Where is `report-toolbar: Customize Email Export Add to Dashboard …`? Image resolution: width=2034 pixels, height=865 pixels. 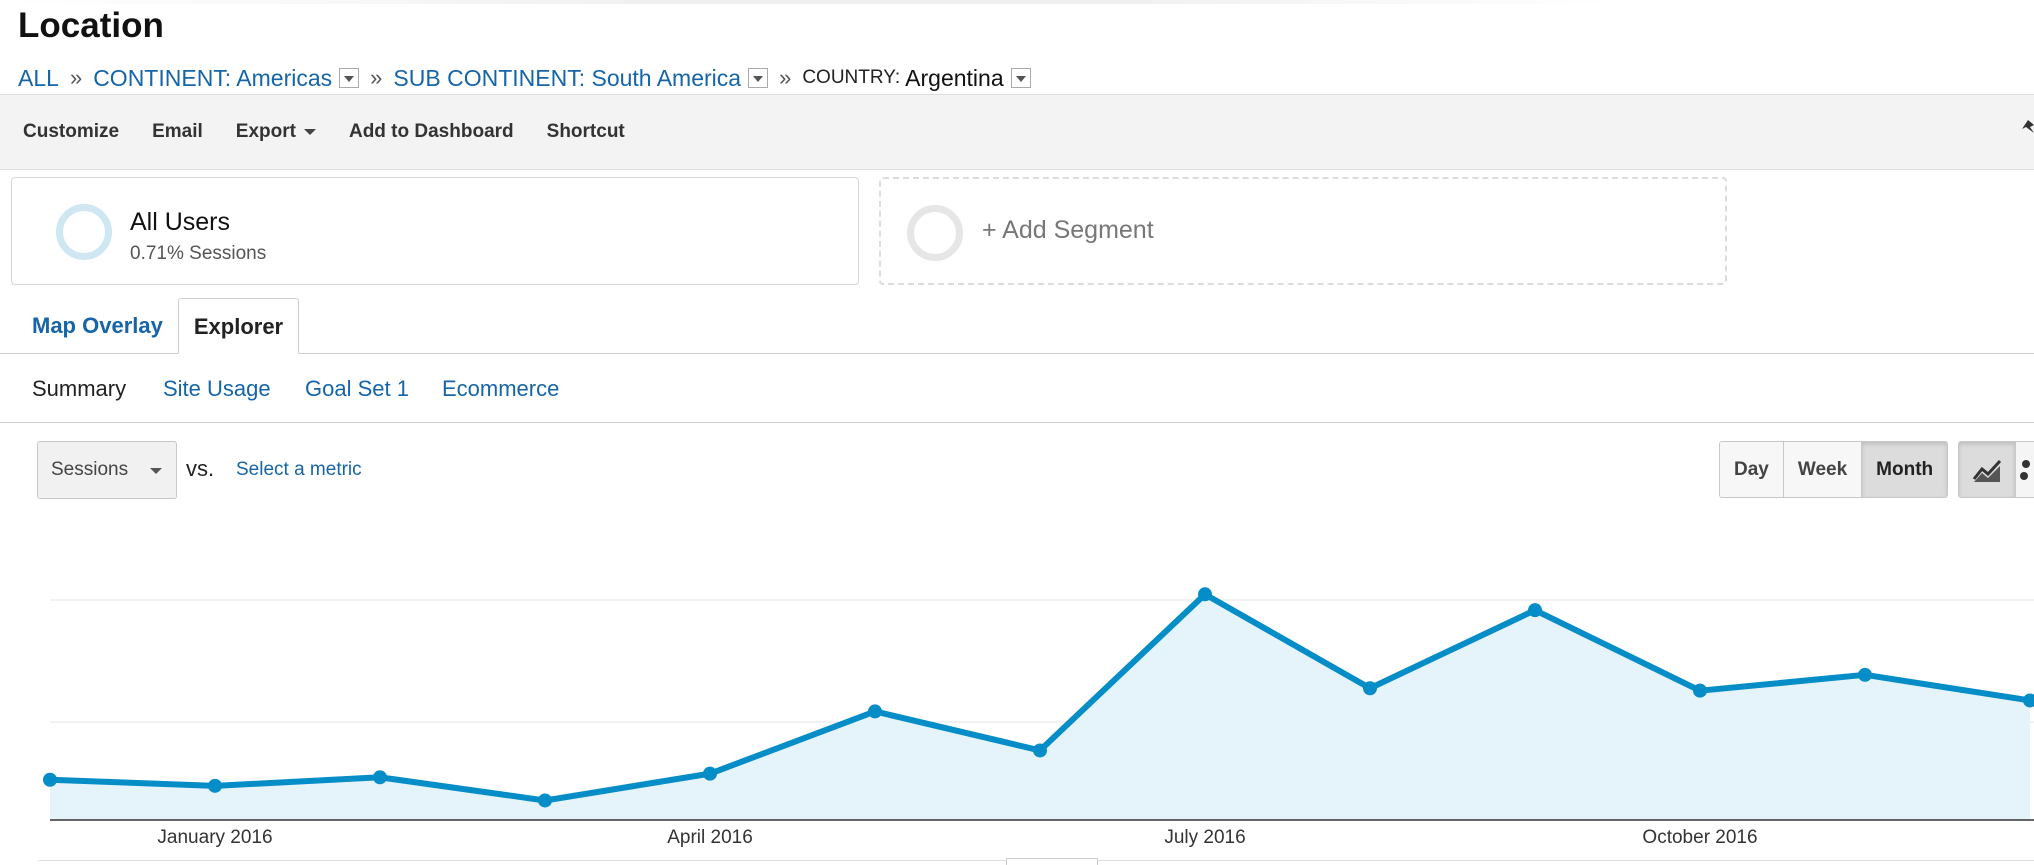 report-toolbar: Customize Email Export Add to Dashboard … is located at coordinates (1017, 132).